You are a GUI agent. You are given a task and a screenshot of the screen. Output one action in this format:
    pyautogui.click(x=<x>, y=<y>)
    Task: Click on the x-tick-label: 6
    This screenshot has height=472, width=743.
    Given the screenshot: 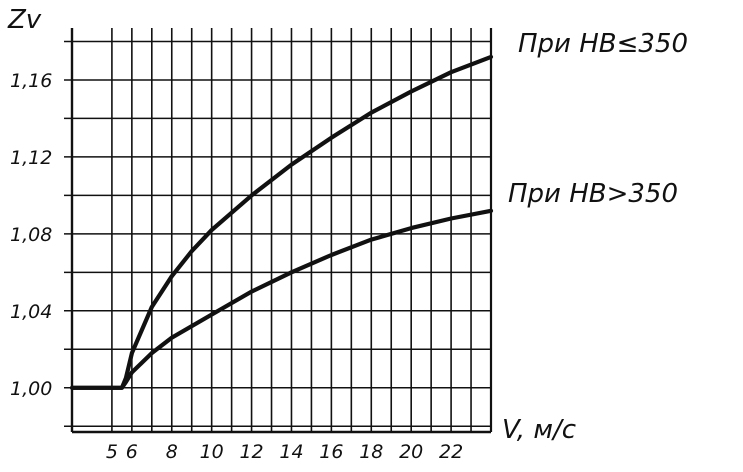 What is the action you would take?
    pyautogui.click(x=132, y=452)
    